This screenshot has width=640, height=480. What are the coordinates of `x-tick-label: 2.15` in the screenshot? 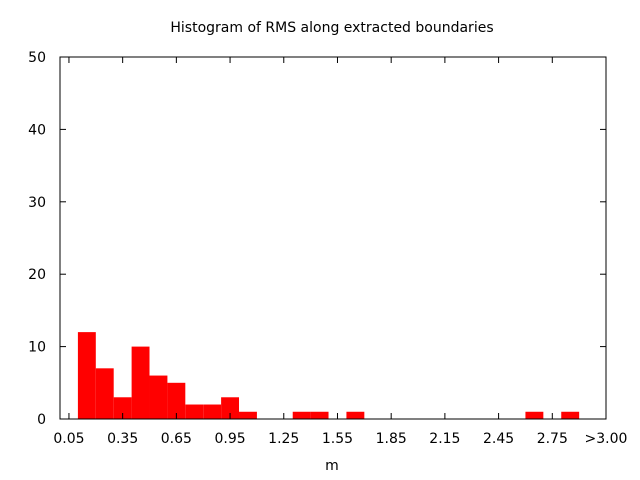 It's located at (444, 439).